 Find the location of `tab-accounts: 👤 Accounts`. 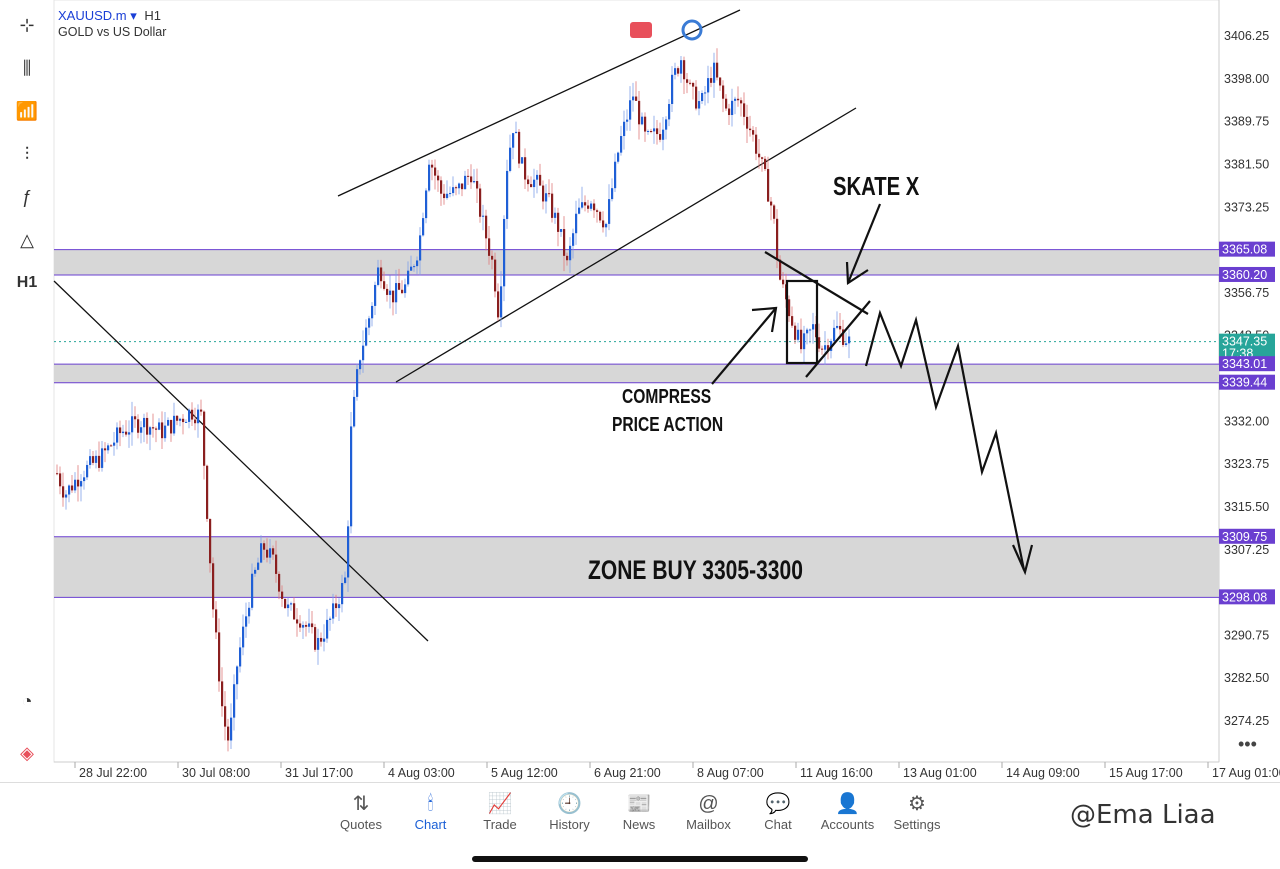

tab-accounts: 👤 Accounts is located at coordinates (848, 811).